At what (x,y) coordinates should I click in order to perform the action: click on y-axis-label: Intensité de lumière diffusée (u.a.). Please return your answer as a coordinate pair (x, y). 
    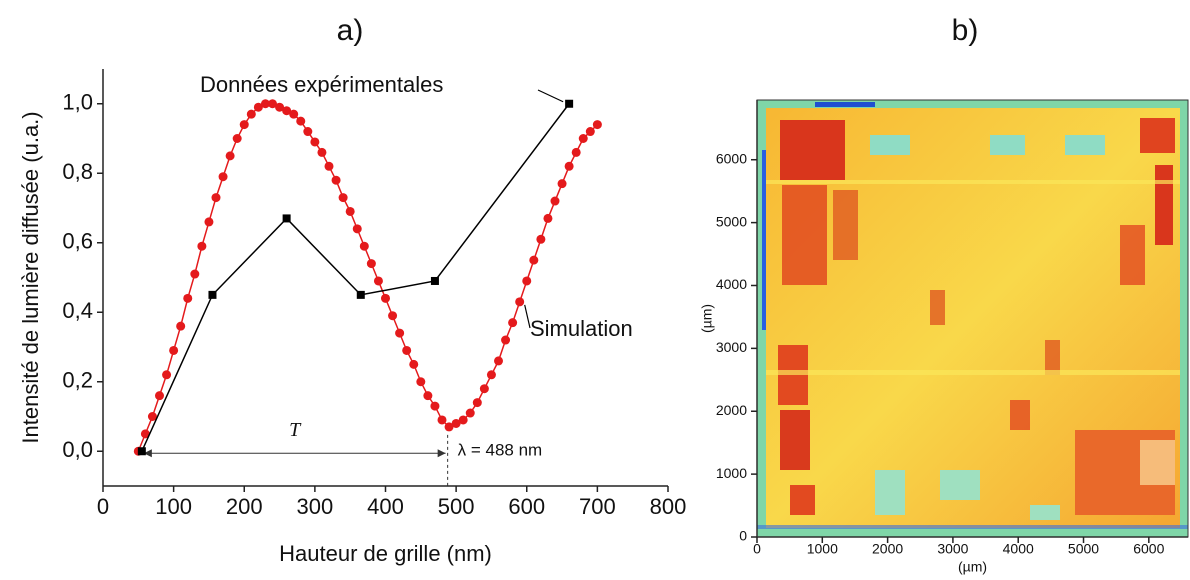
    Looking at the image, I should click on (30, 277).